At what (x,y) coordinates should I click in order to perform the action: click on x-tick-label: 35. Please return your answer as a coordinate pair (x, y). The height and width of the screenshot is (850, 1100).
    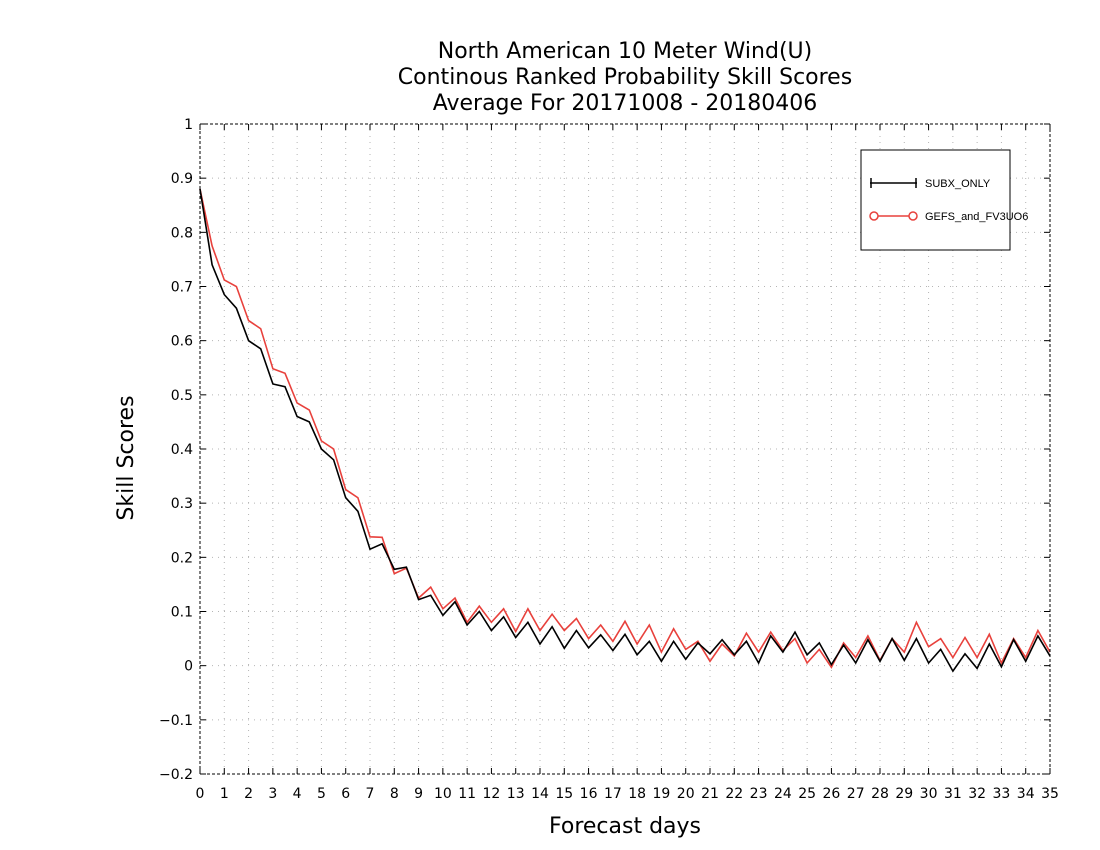
    Looking at the image, I should click on (1050, 794).